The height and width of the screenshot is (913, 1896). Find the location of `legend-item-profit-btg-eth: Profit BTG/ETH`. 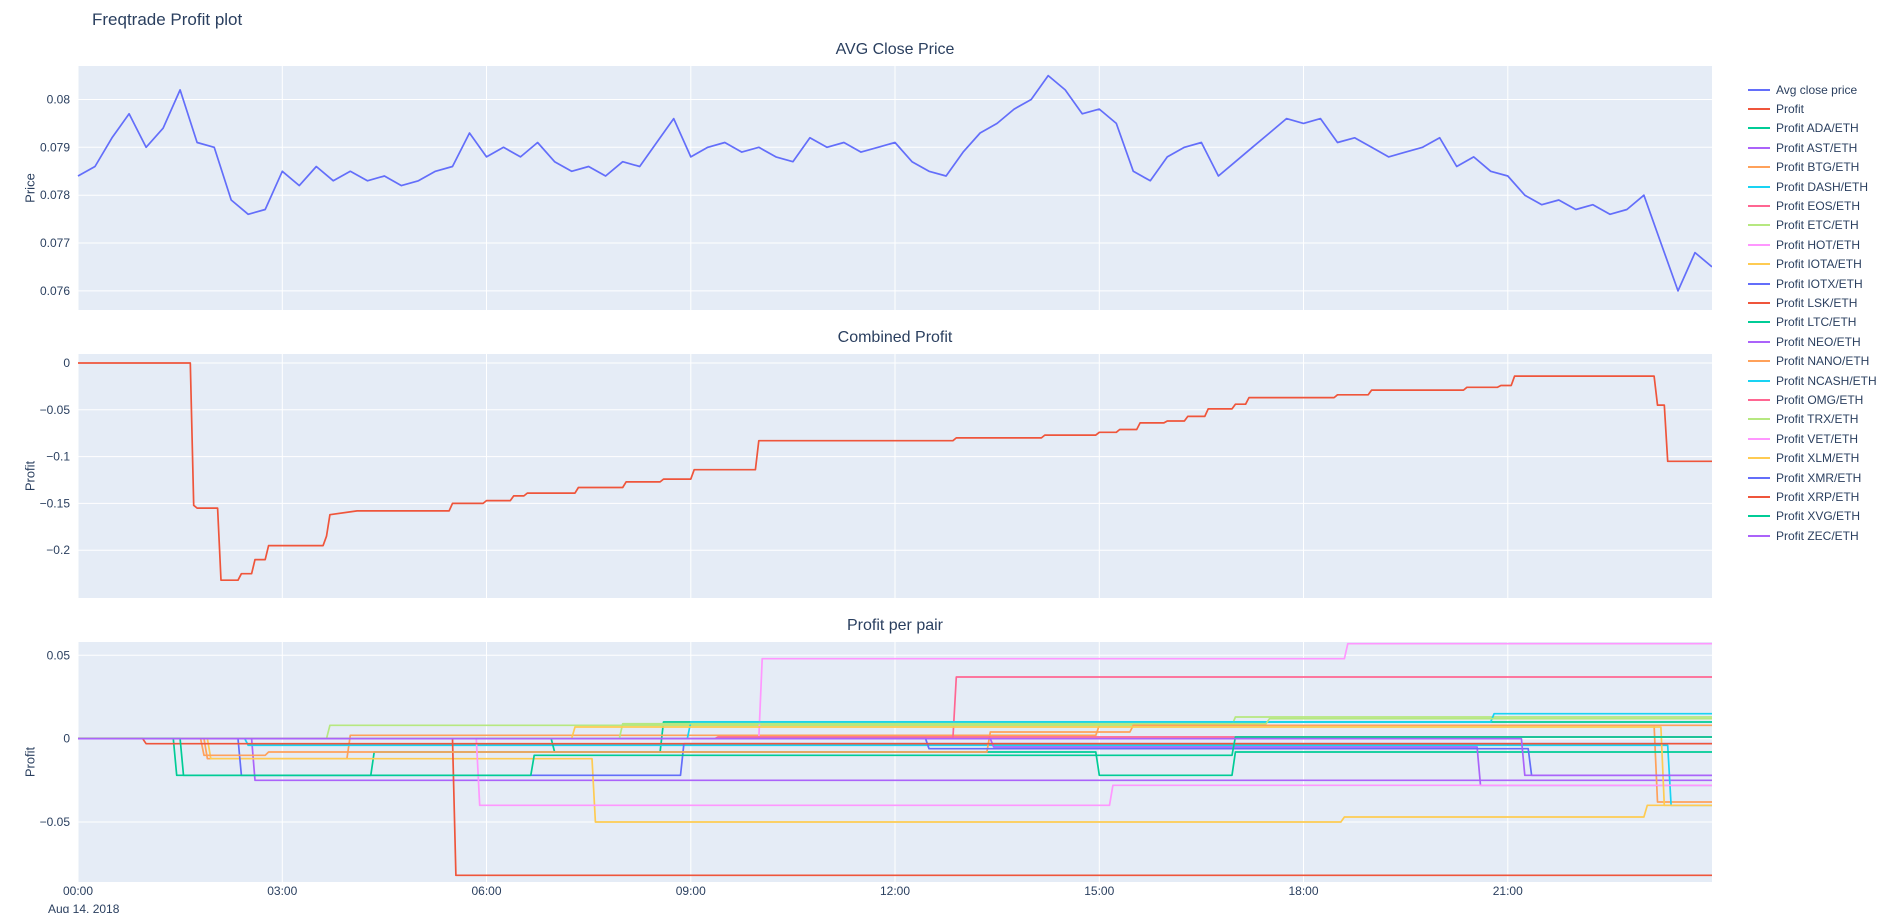

legend-item-profit-btg-eth: Profit BTG/ETH is located at coordinates (1822, 167).